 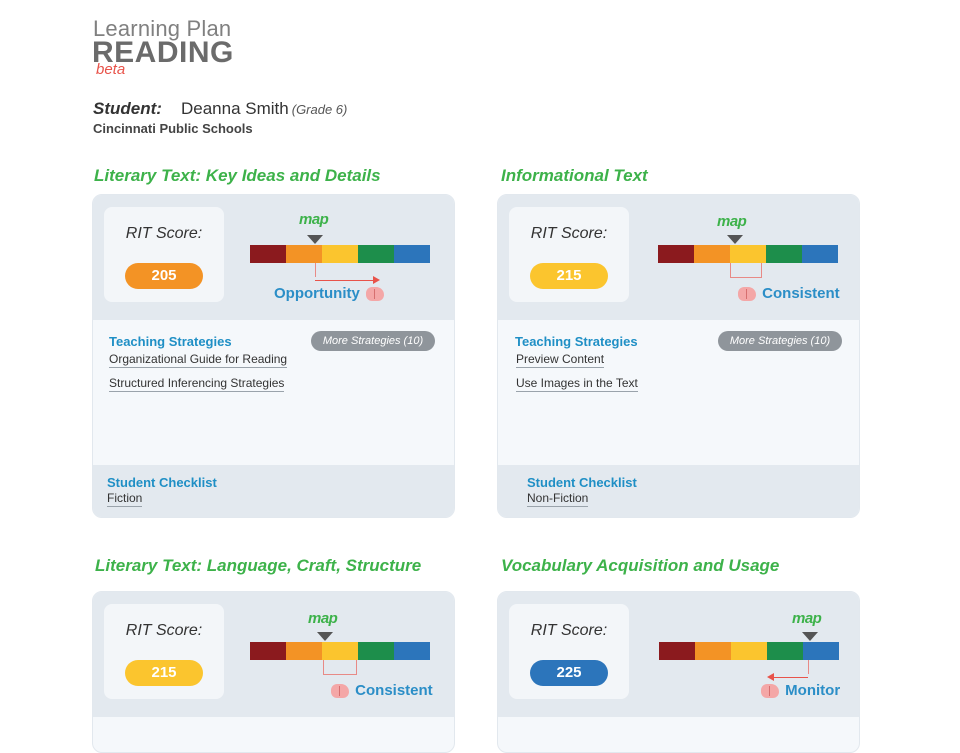 I want to click on checklist-link: Non-Fiction, so click(x=558, y=499).